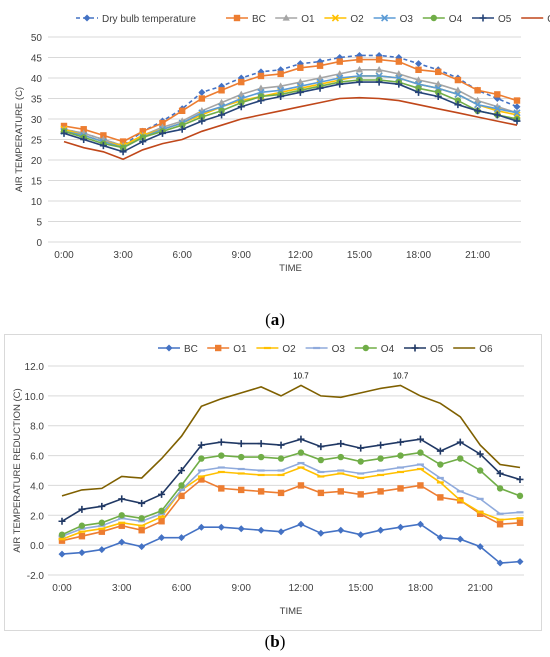  What do you see at coordinates (37, 38) in the screenshot?
I see `chart-a-ytick-label: 50` at bounding box center [37, 38].